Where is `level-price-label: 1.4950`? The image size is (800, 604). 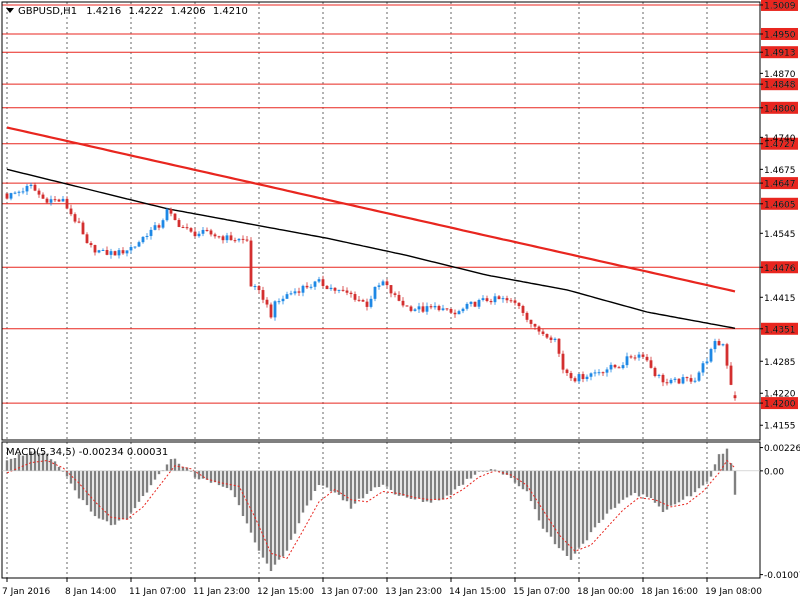
level-price-label: 1.4950 is located at coordinates (780, 35).